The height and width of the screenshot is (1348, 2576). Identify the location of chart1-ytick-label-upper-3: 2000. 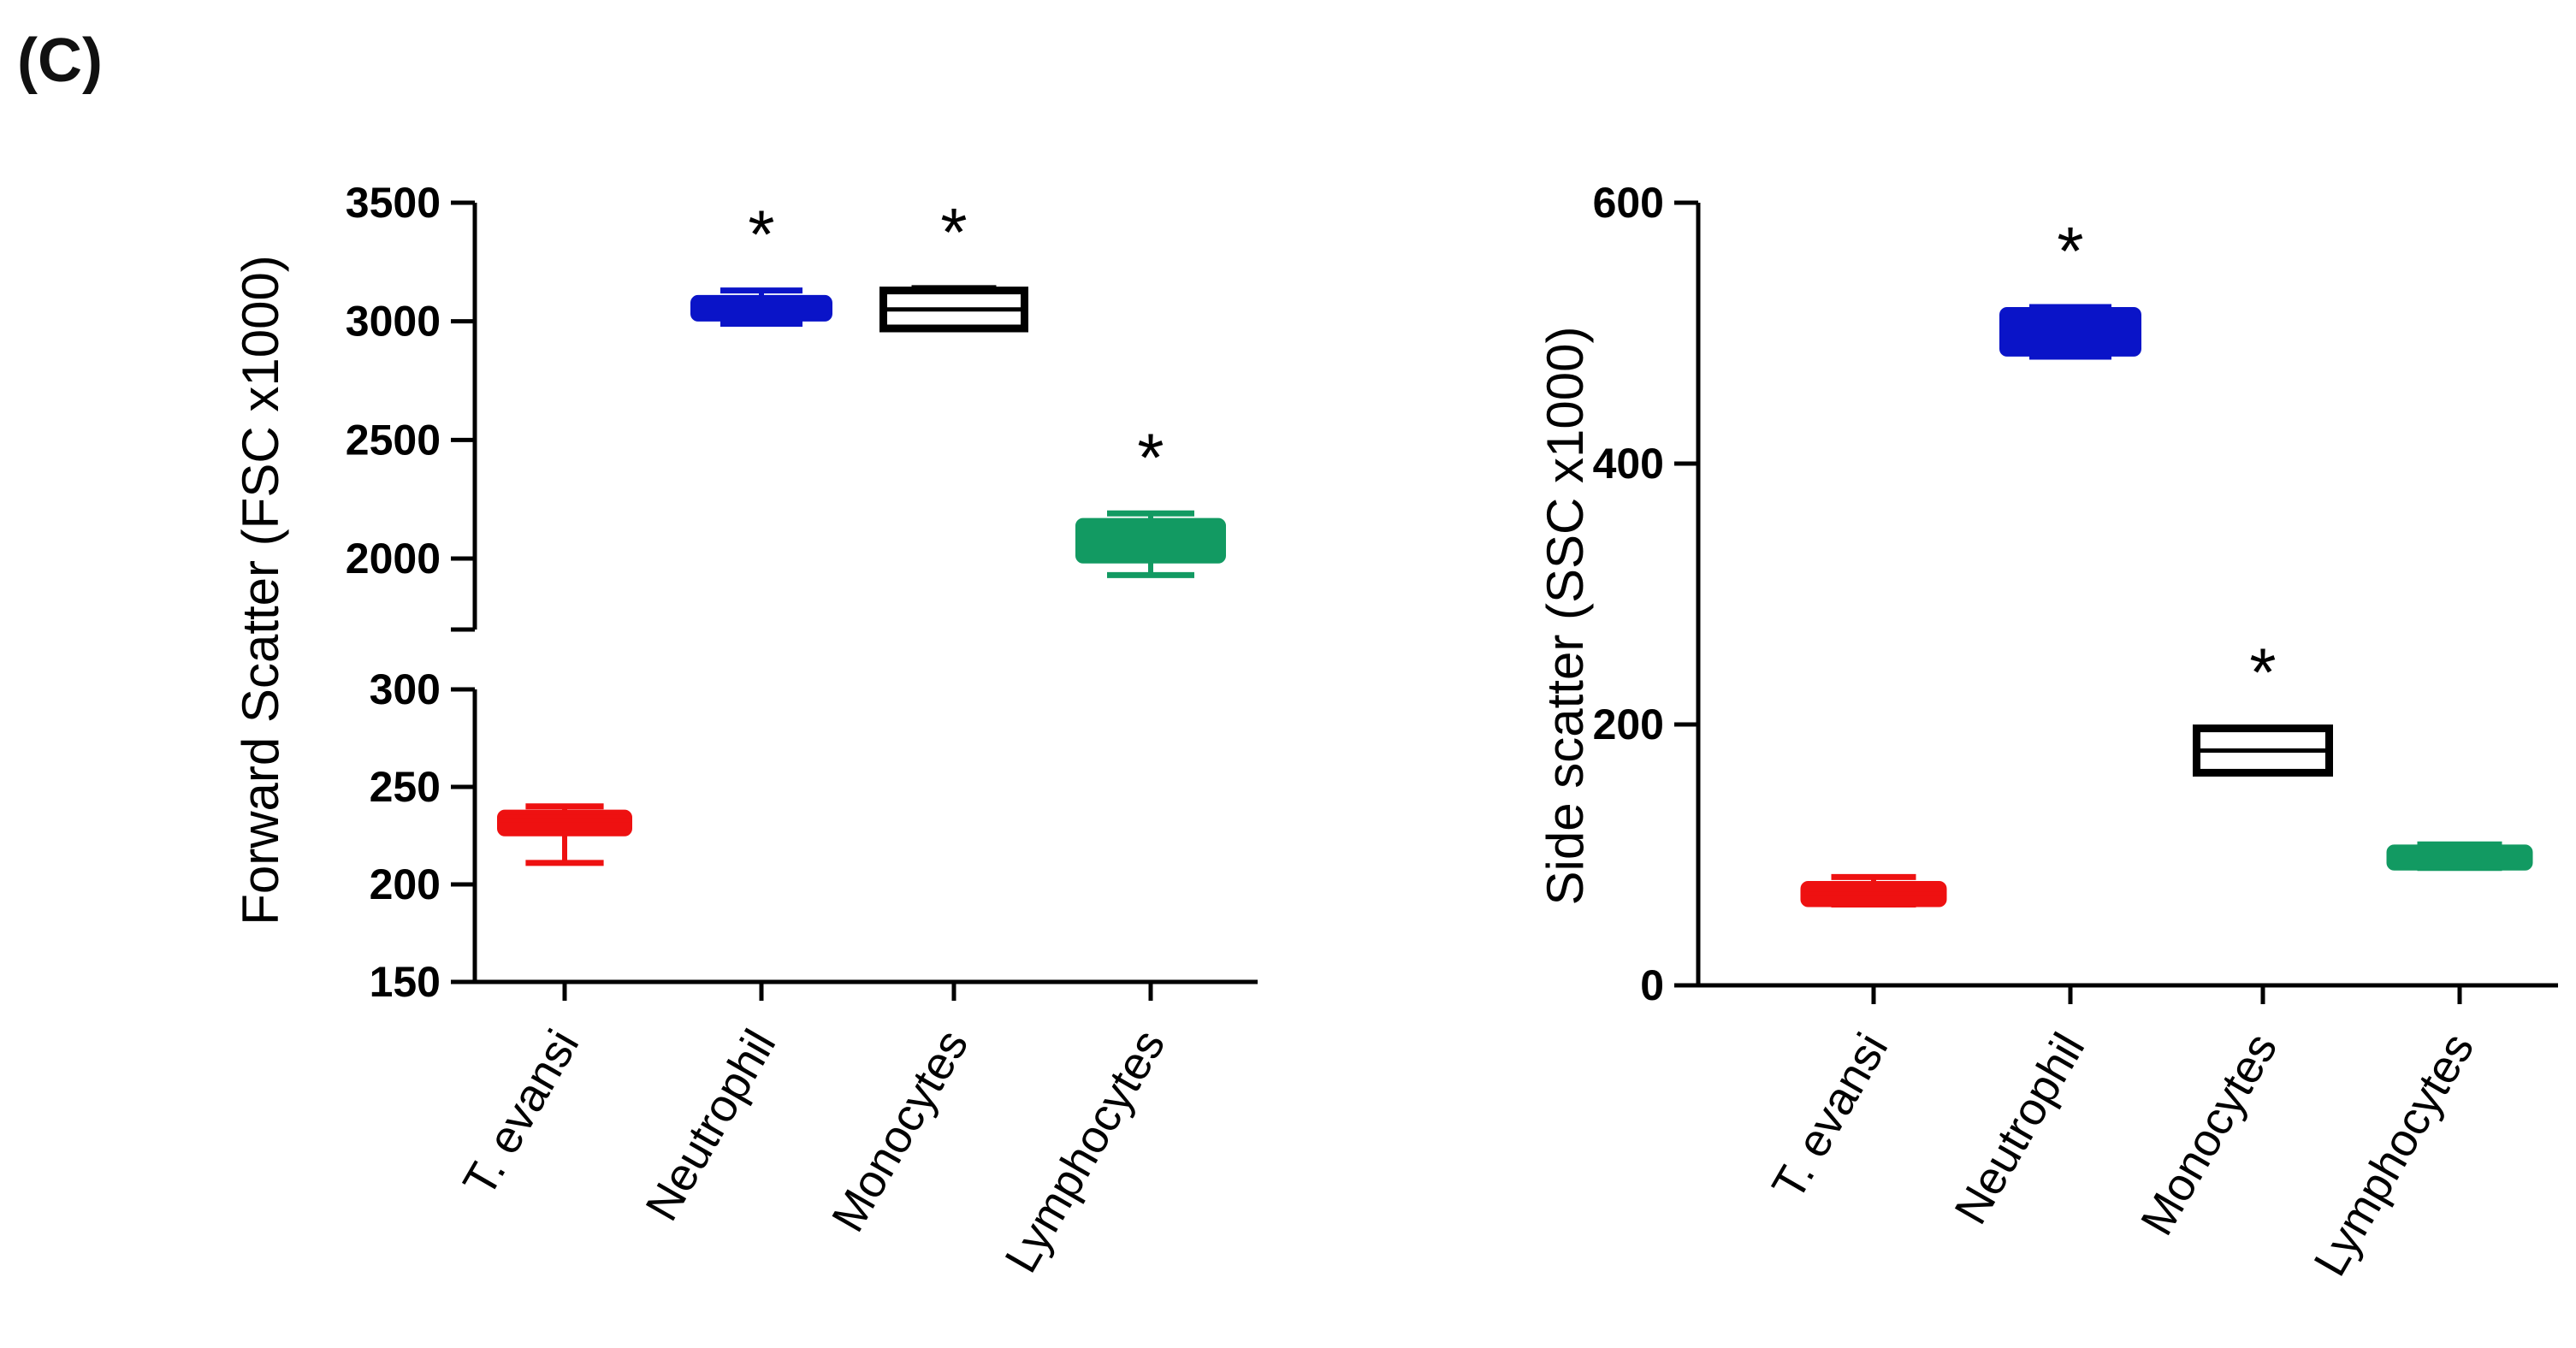
(393, 558).